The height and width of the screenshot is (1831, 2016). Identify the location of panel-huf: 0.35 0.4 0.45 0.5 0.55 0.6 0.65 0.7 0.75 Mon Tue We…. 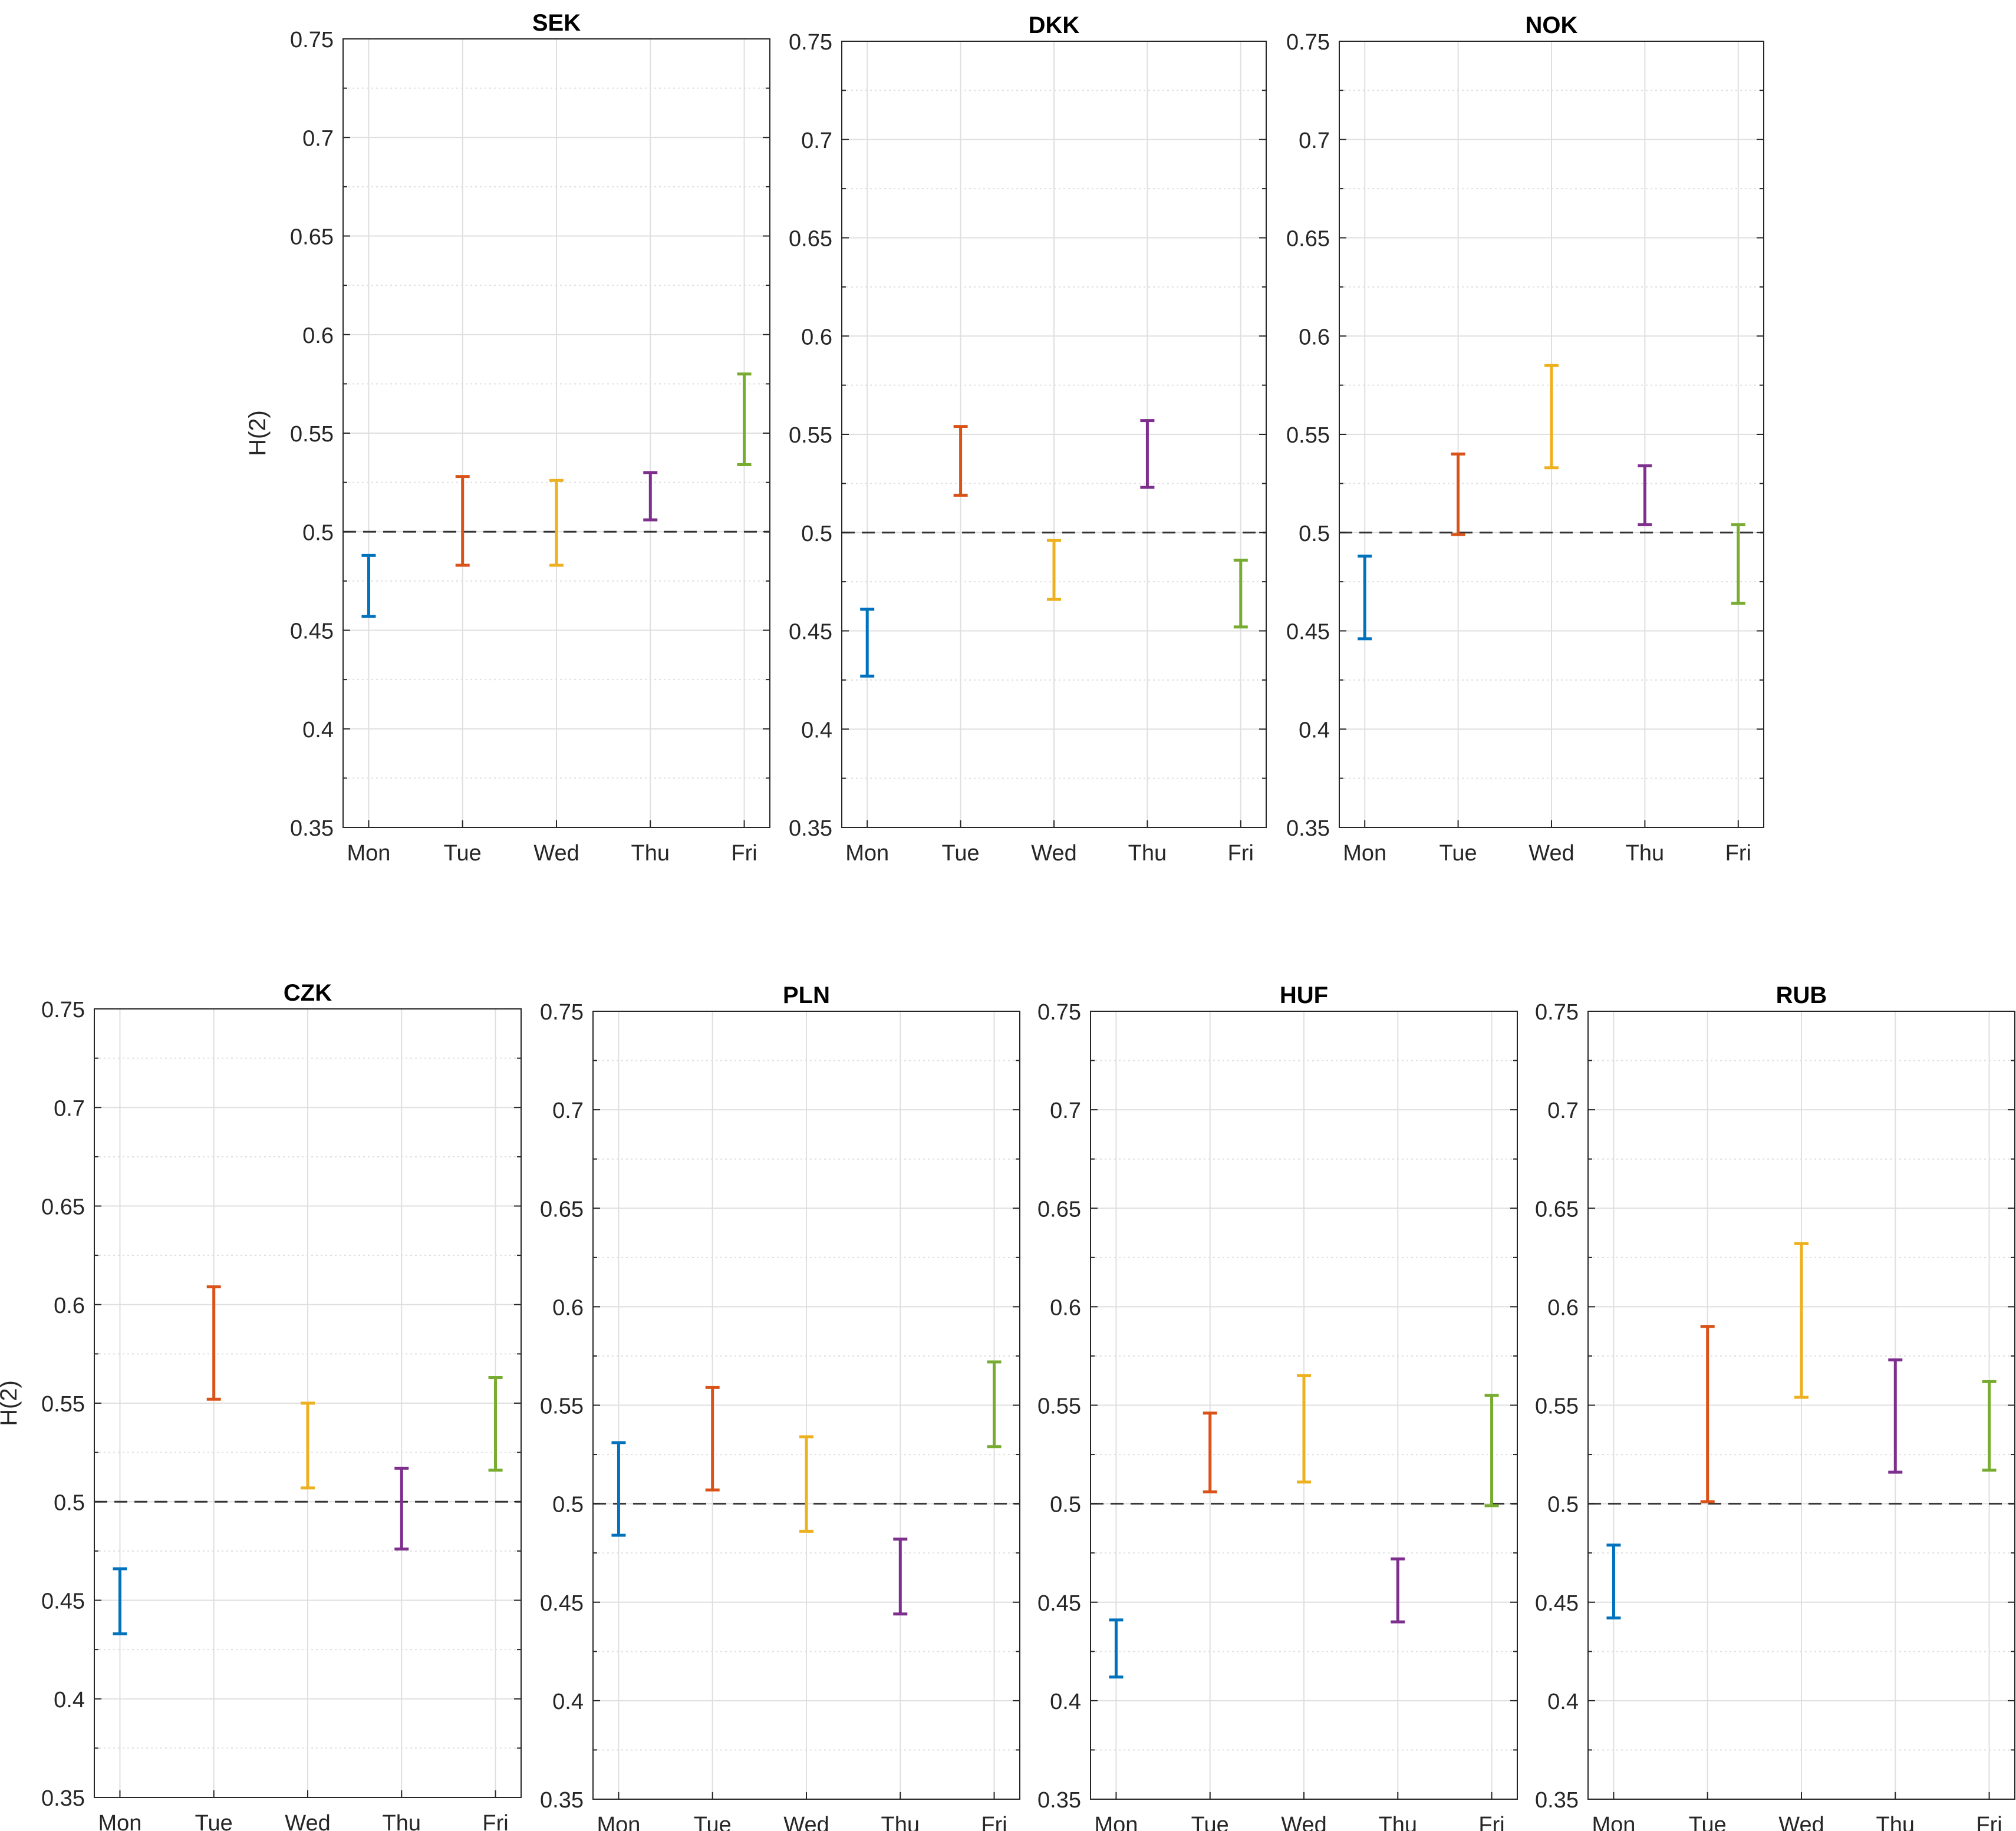
(1277, 1406).